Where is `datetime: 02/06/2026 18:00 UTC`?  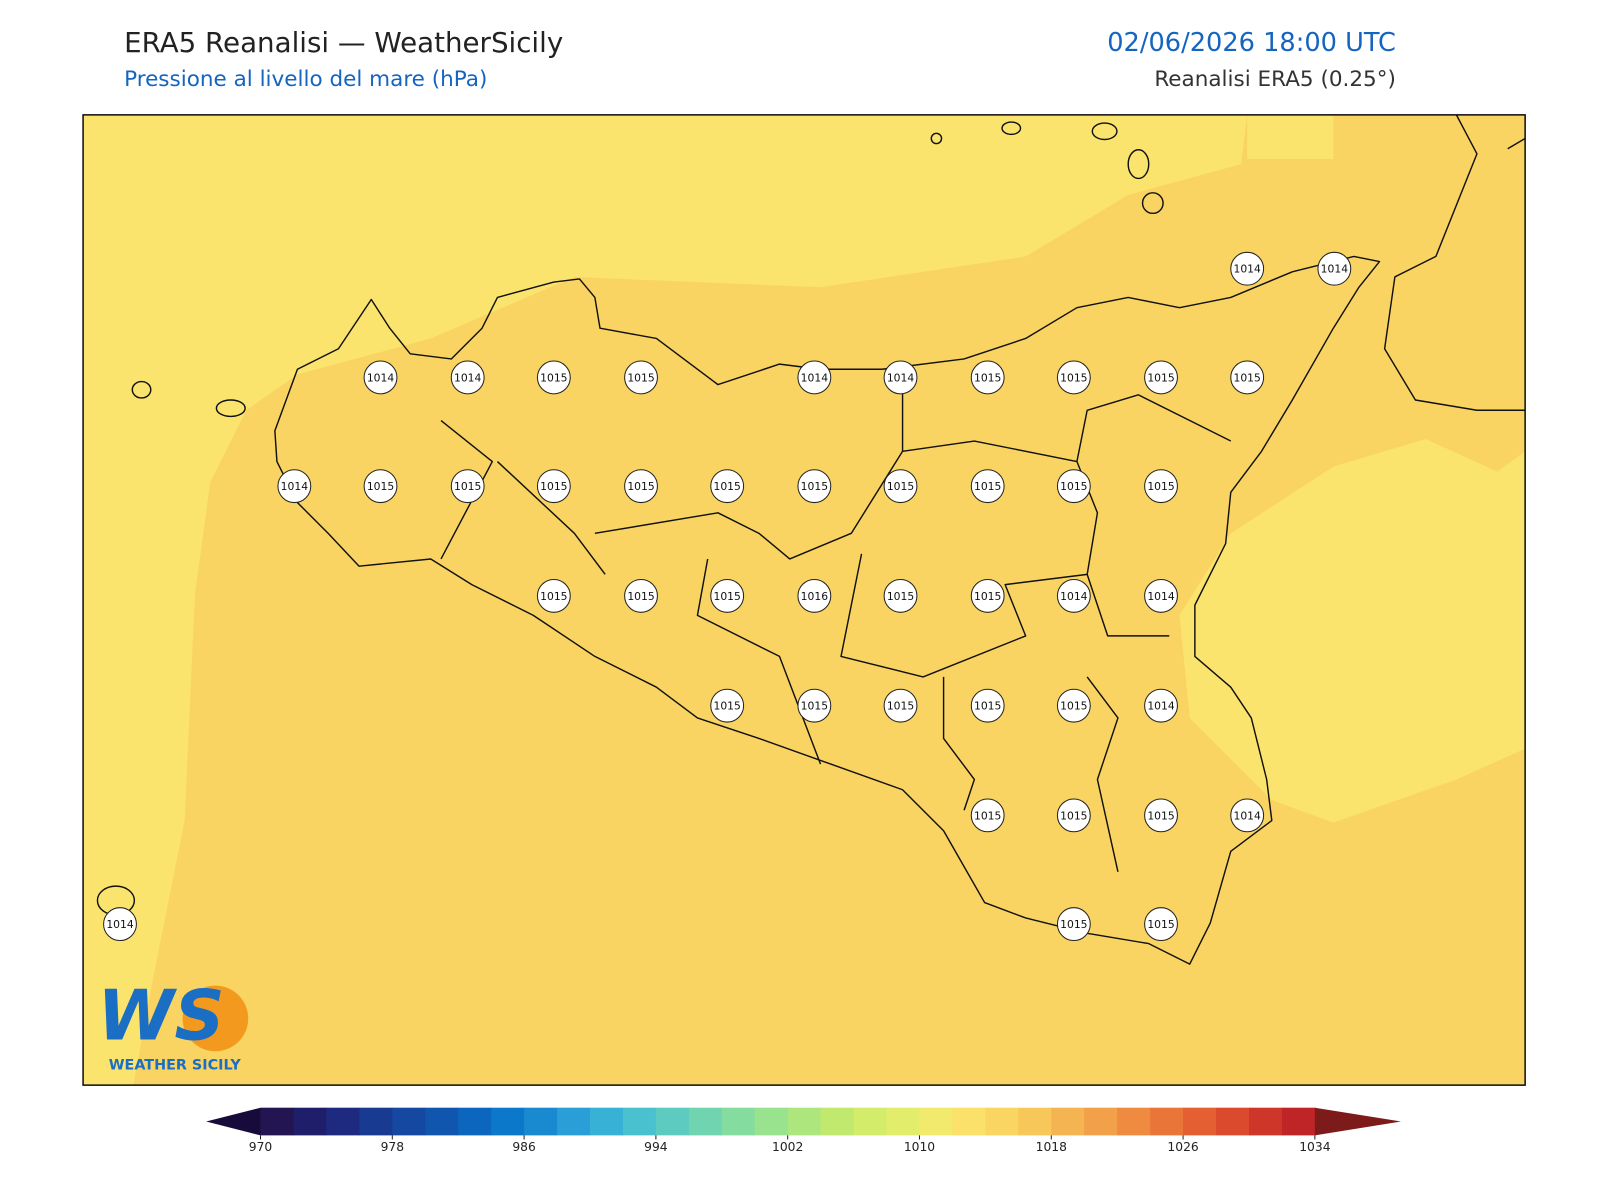 datetime: 02/06/2026 18:00 UTC is located at coordinates (1251, 43).